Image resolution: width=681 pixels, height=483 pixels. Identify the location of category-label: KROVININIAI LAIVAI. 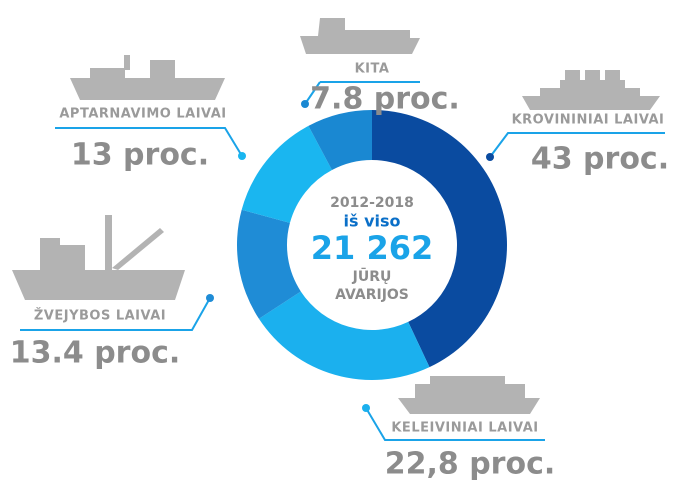
(588, 120).